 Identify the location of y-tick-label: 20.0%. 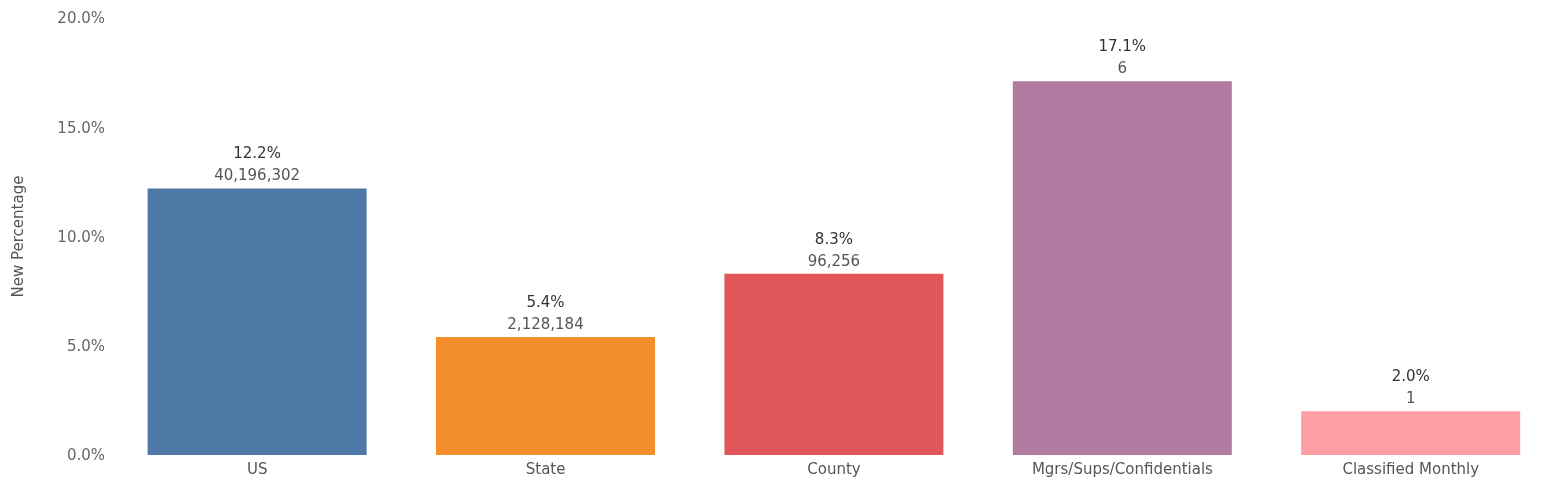
(81, 18).